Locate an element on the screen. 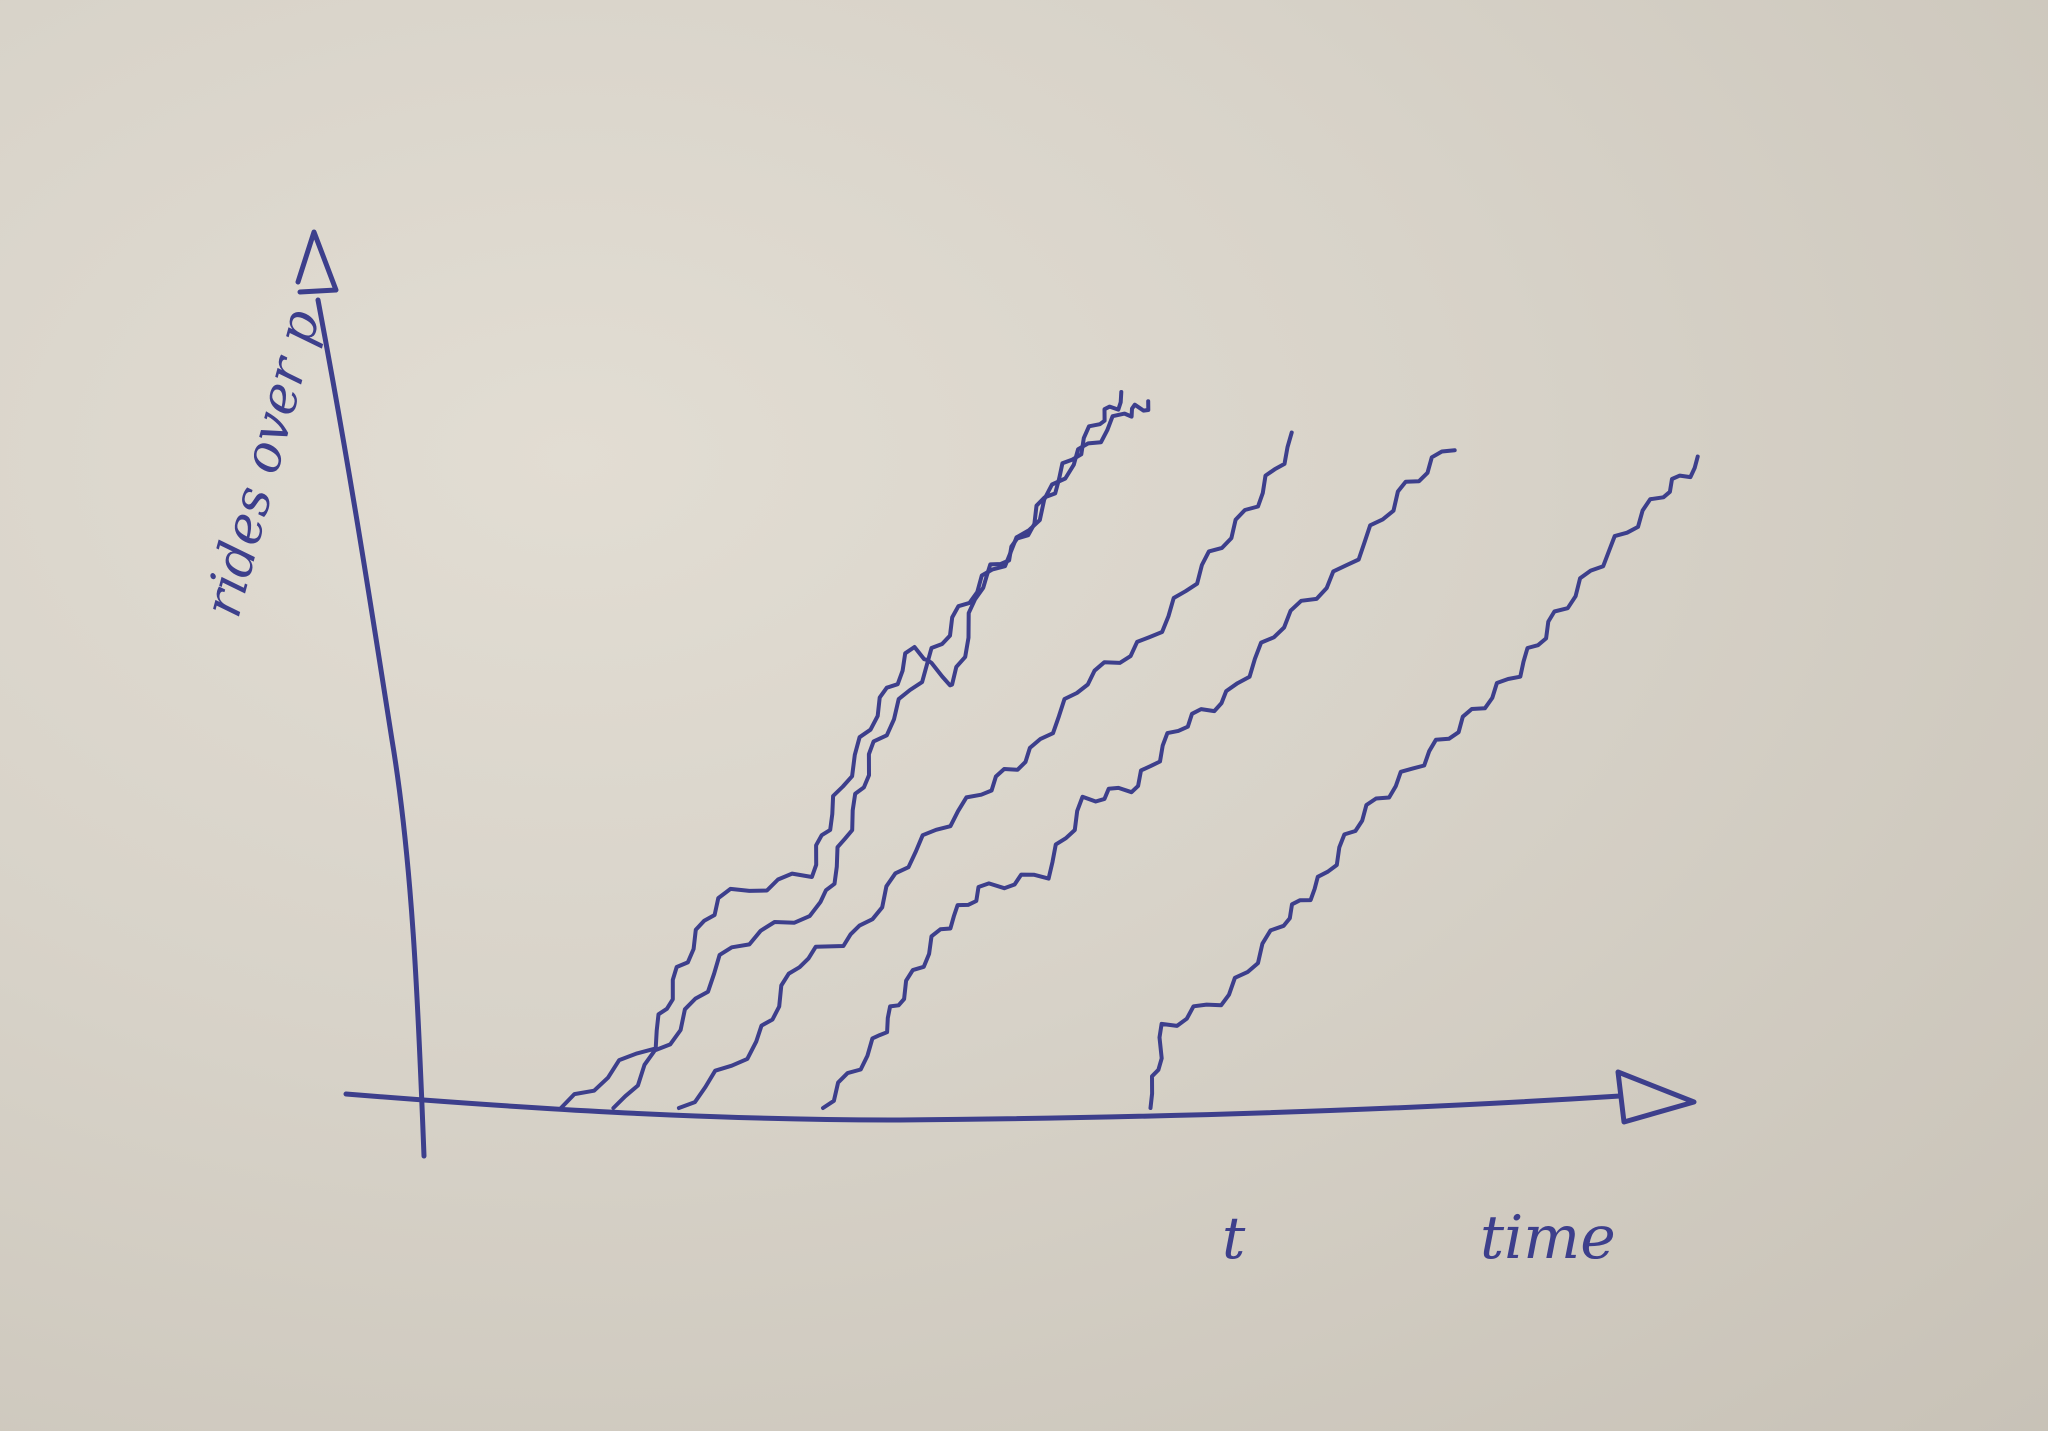 The width and height of the screenshot is (2048, 1431). y-axis-label: rides over p is located at coordinates (262, 464).